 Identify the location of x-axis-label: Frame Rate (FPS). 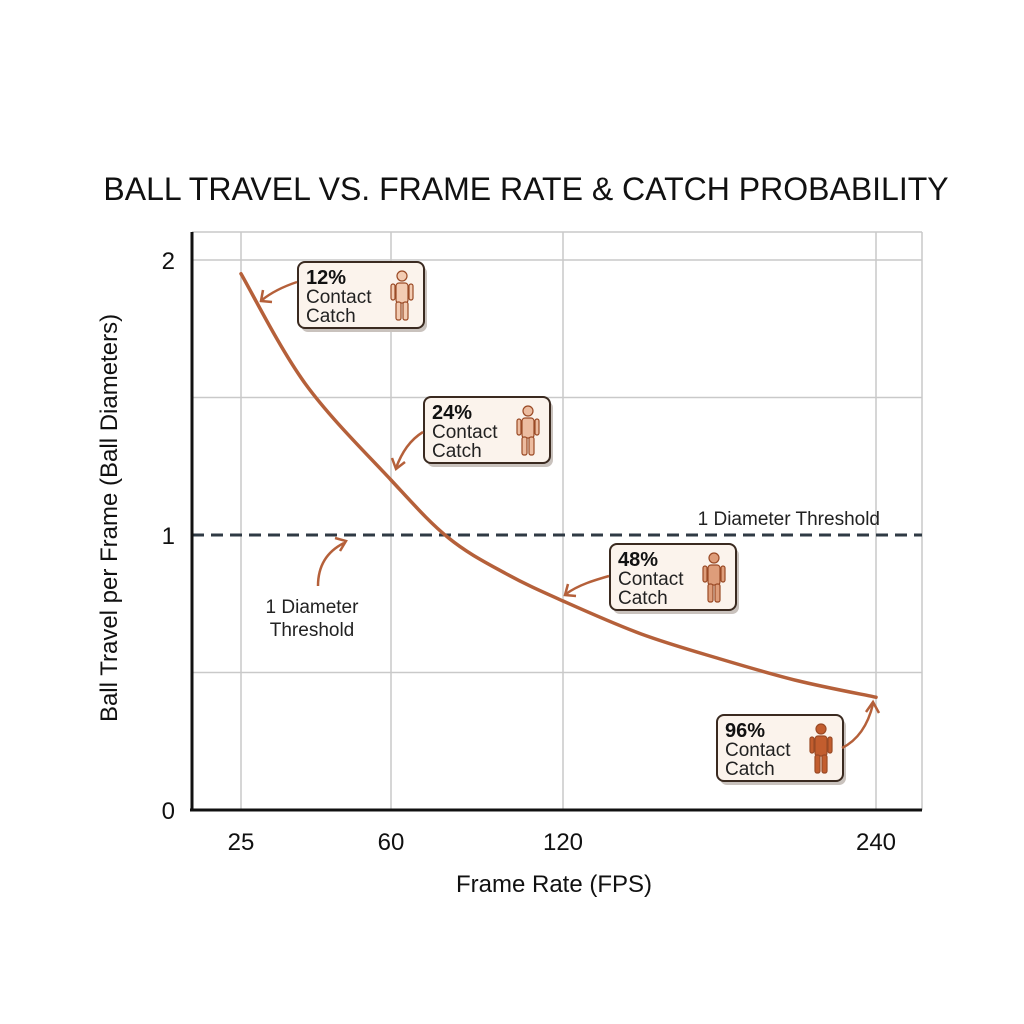
(554, 884).